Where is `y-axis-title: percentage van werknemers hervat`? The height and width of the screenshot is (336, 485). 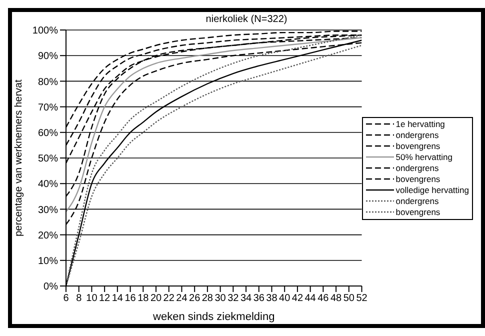
y-axis-title: percentage van werknemers hervat is located at coordinates (19, 157).